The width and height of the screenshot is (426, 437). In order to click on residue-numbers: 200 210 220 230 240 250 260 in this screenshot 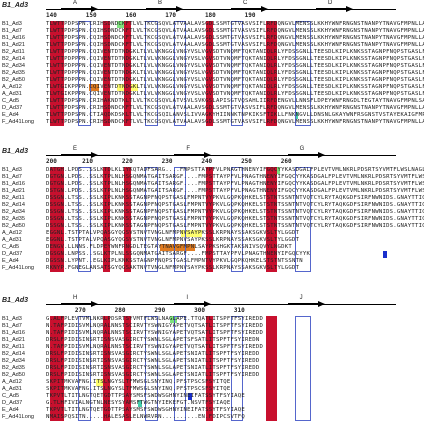, I will do `click(169, 161)`.